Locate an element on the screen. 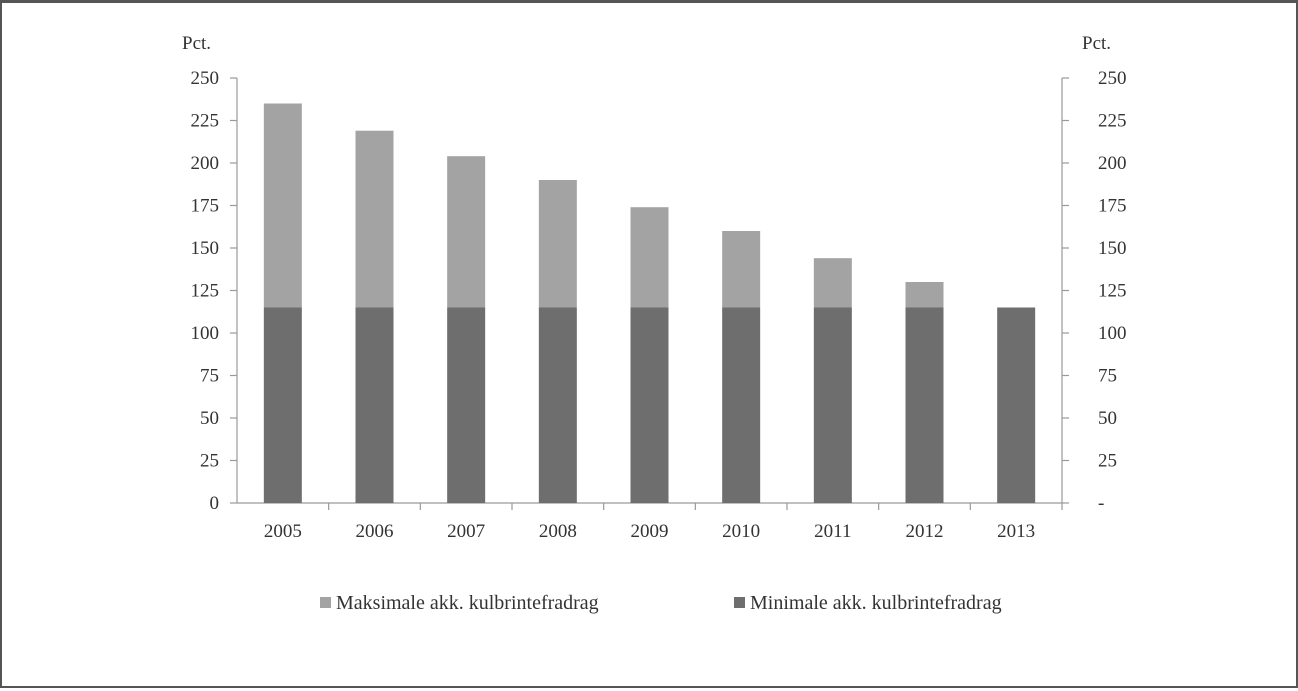 The height and width of the screenshot is (691, 1298). y-tick-label-right: 50 is located at coordinates (1107, 418).